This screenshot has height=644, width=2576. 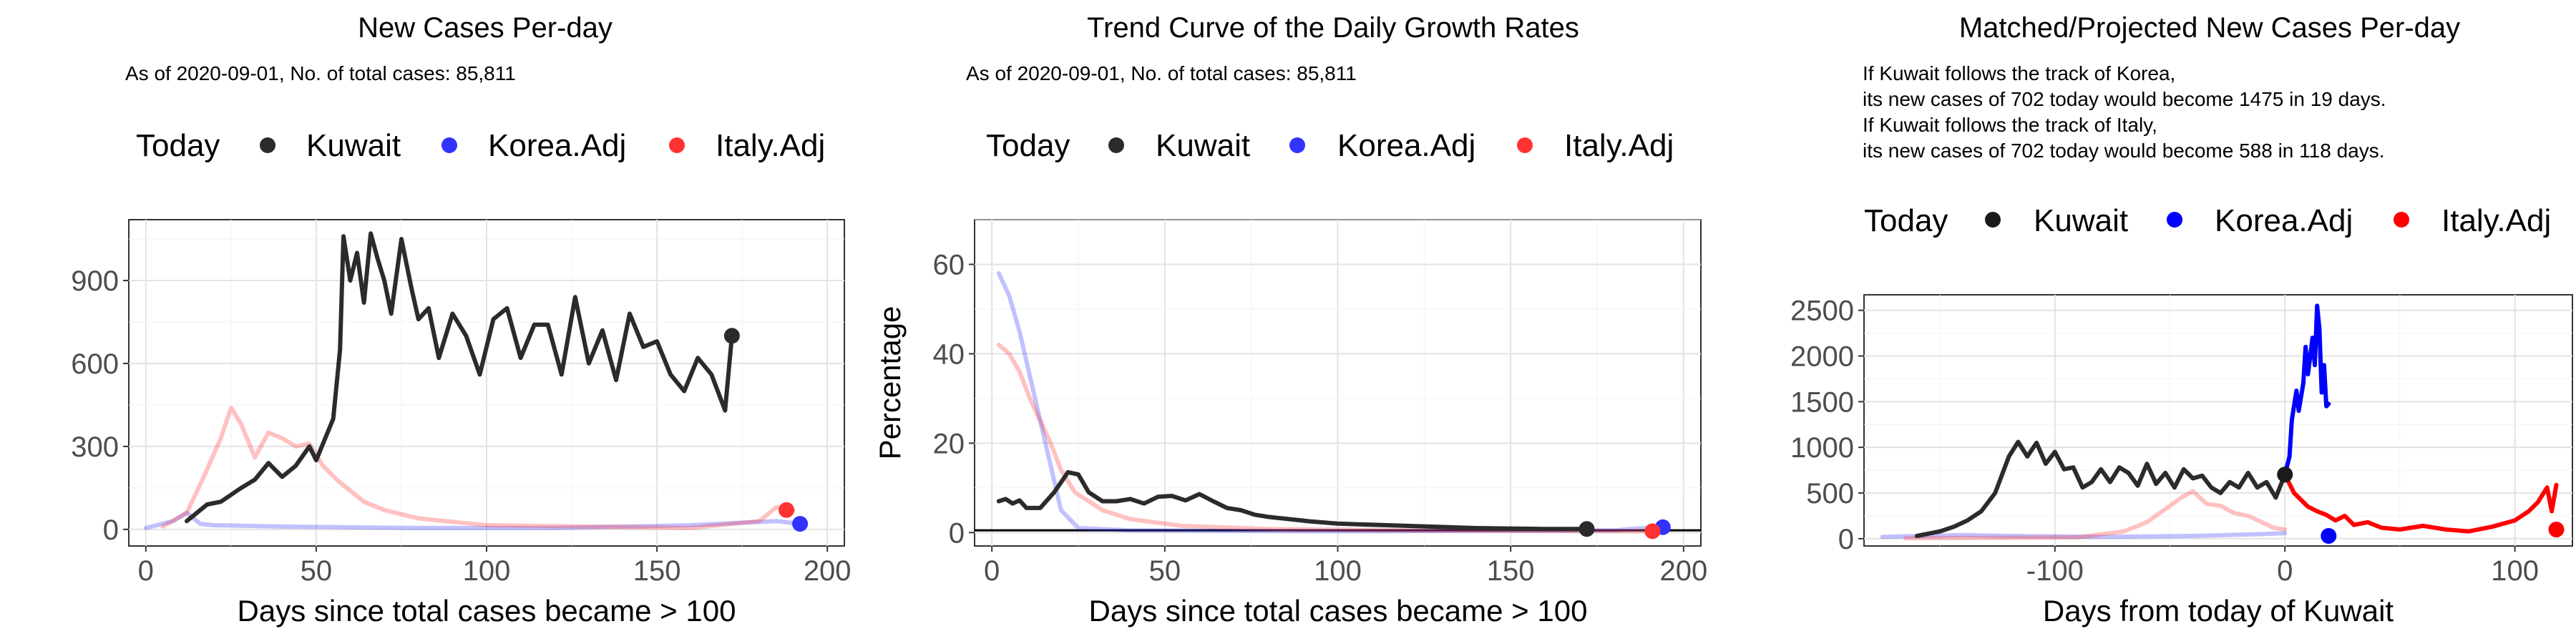 What do you see at coordinates (1822, 357) in the screenshot?
I see `y-tick-label: 2000` at bounding box center [1822, 357].